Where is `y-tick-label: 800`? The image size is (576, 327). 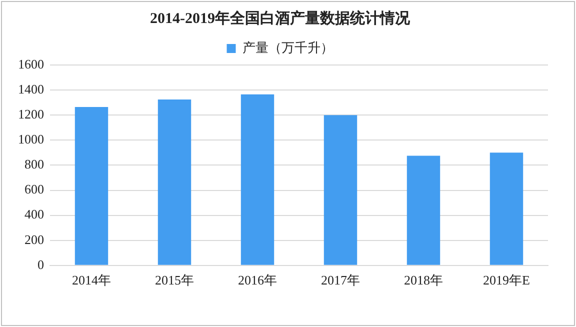 y-tick-label: 800 is located at coordinates (34, 164).